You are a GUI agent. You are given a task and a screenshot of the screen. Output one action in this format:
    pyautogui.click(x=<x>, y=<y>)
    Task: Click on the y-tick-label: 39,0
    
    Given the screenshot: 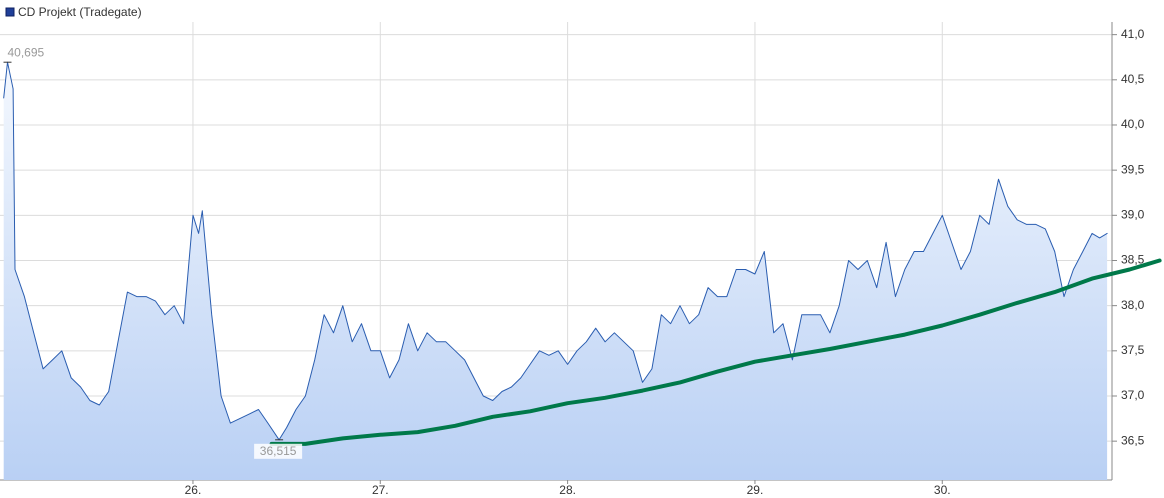 What is the action you would take?
    pyautogui.click(x=1133, y=214)
    